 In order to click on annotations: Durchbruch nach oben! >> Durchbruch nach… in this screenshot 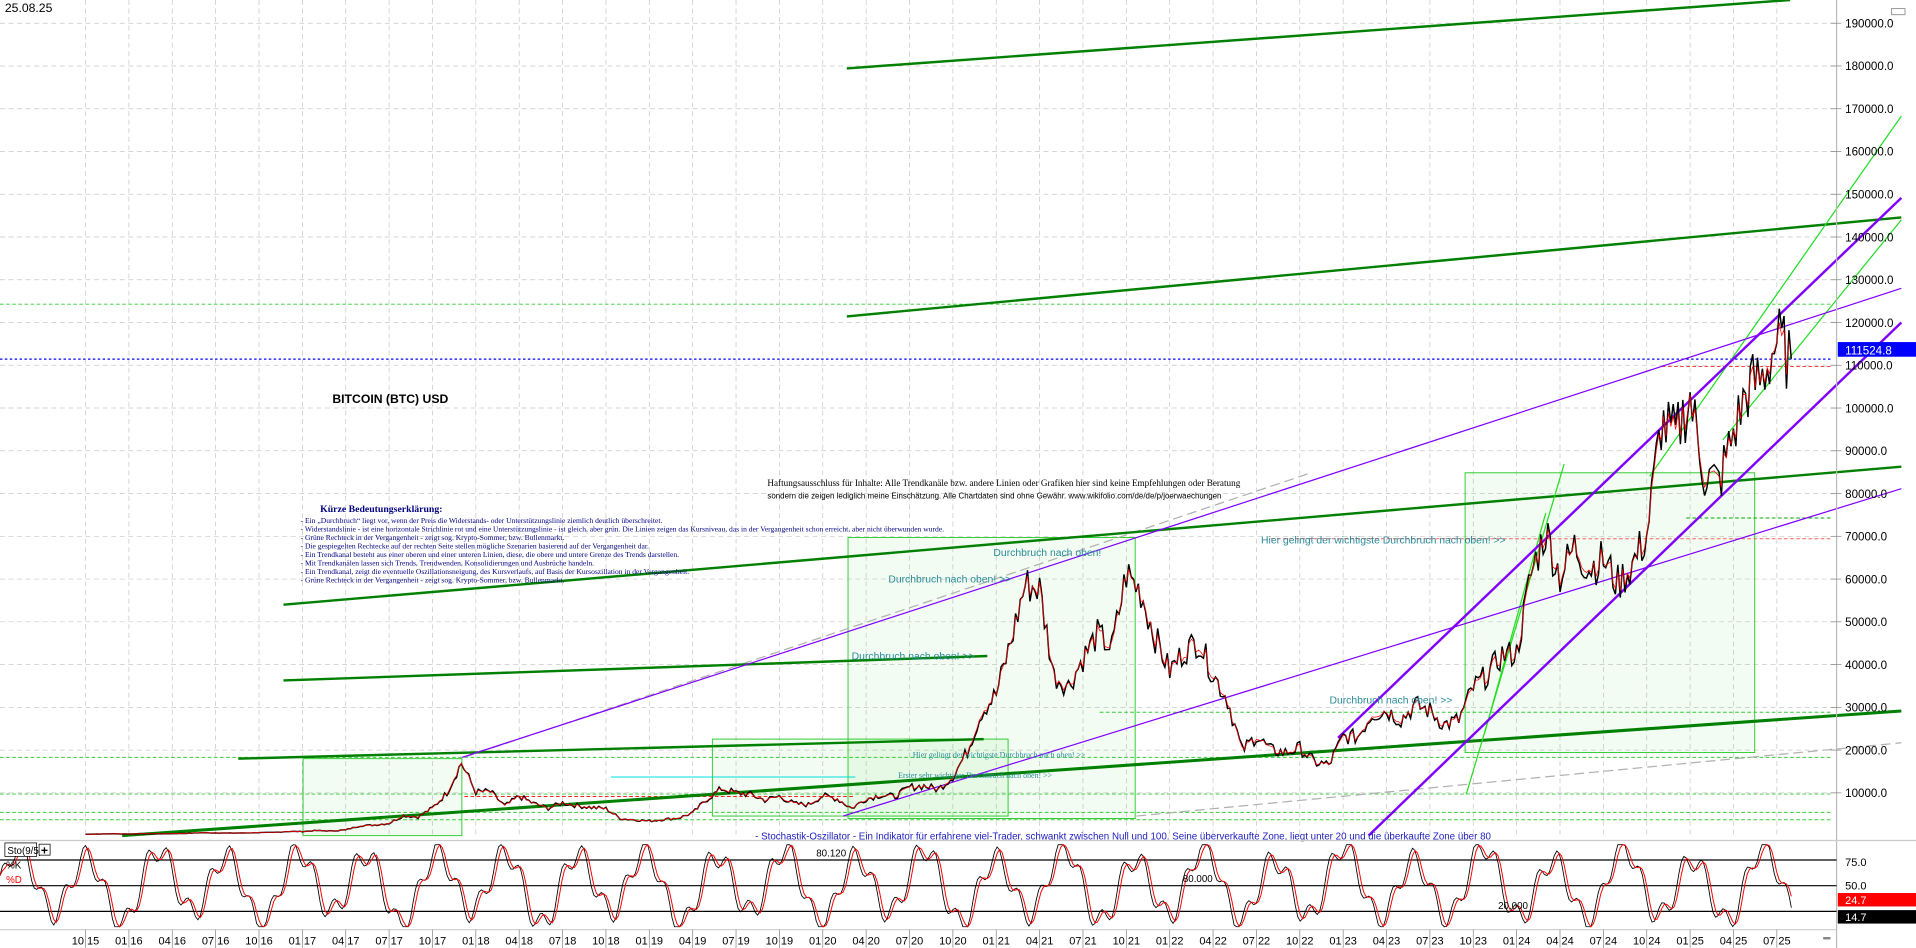, I will do `click(1130, 689)`.